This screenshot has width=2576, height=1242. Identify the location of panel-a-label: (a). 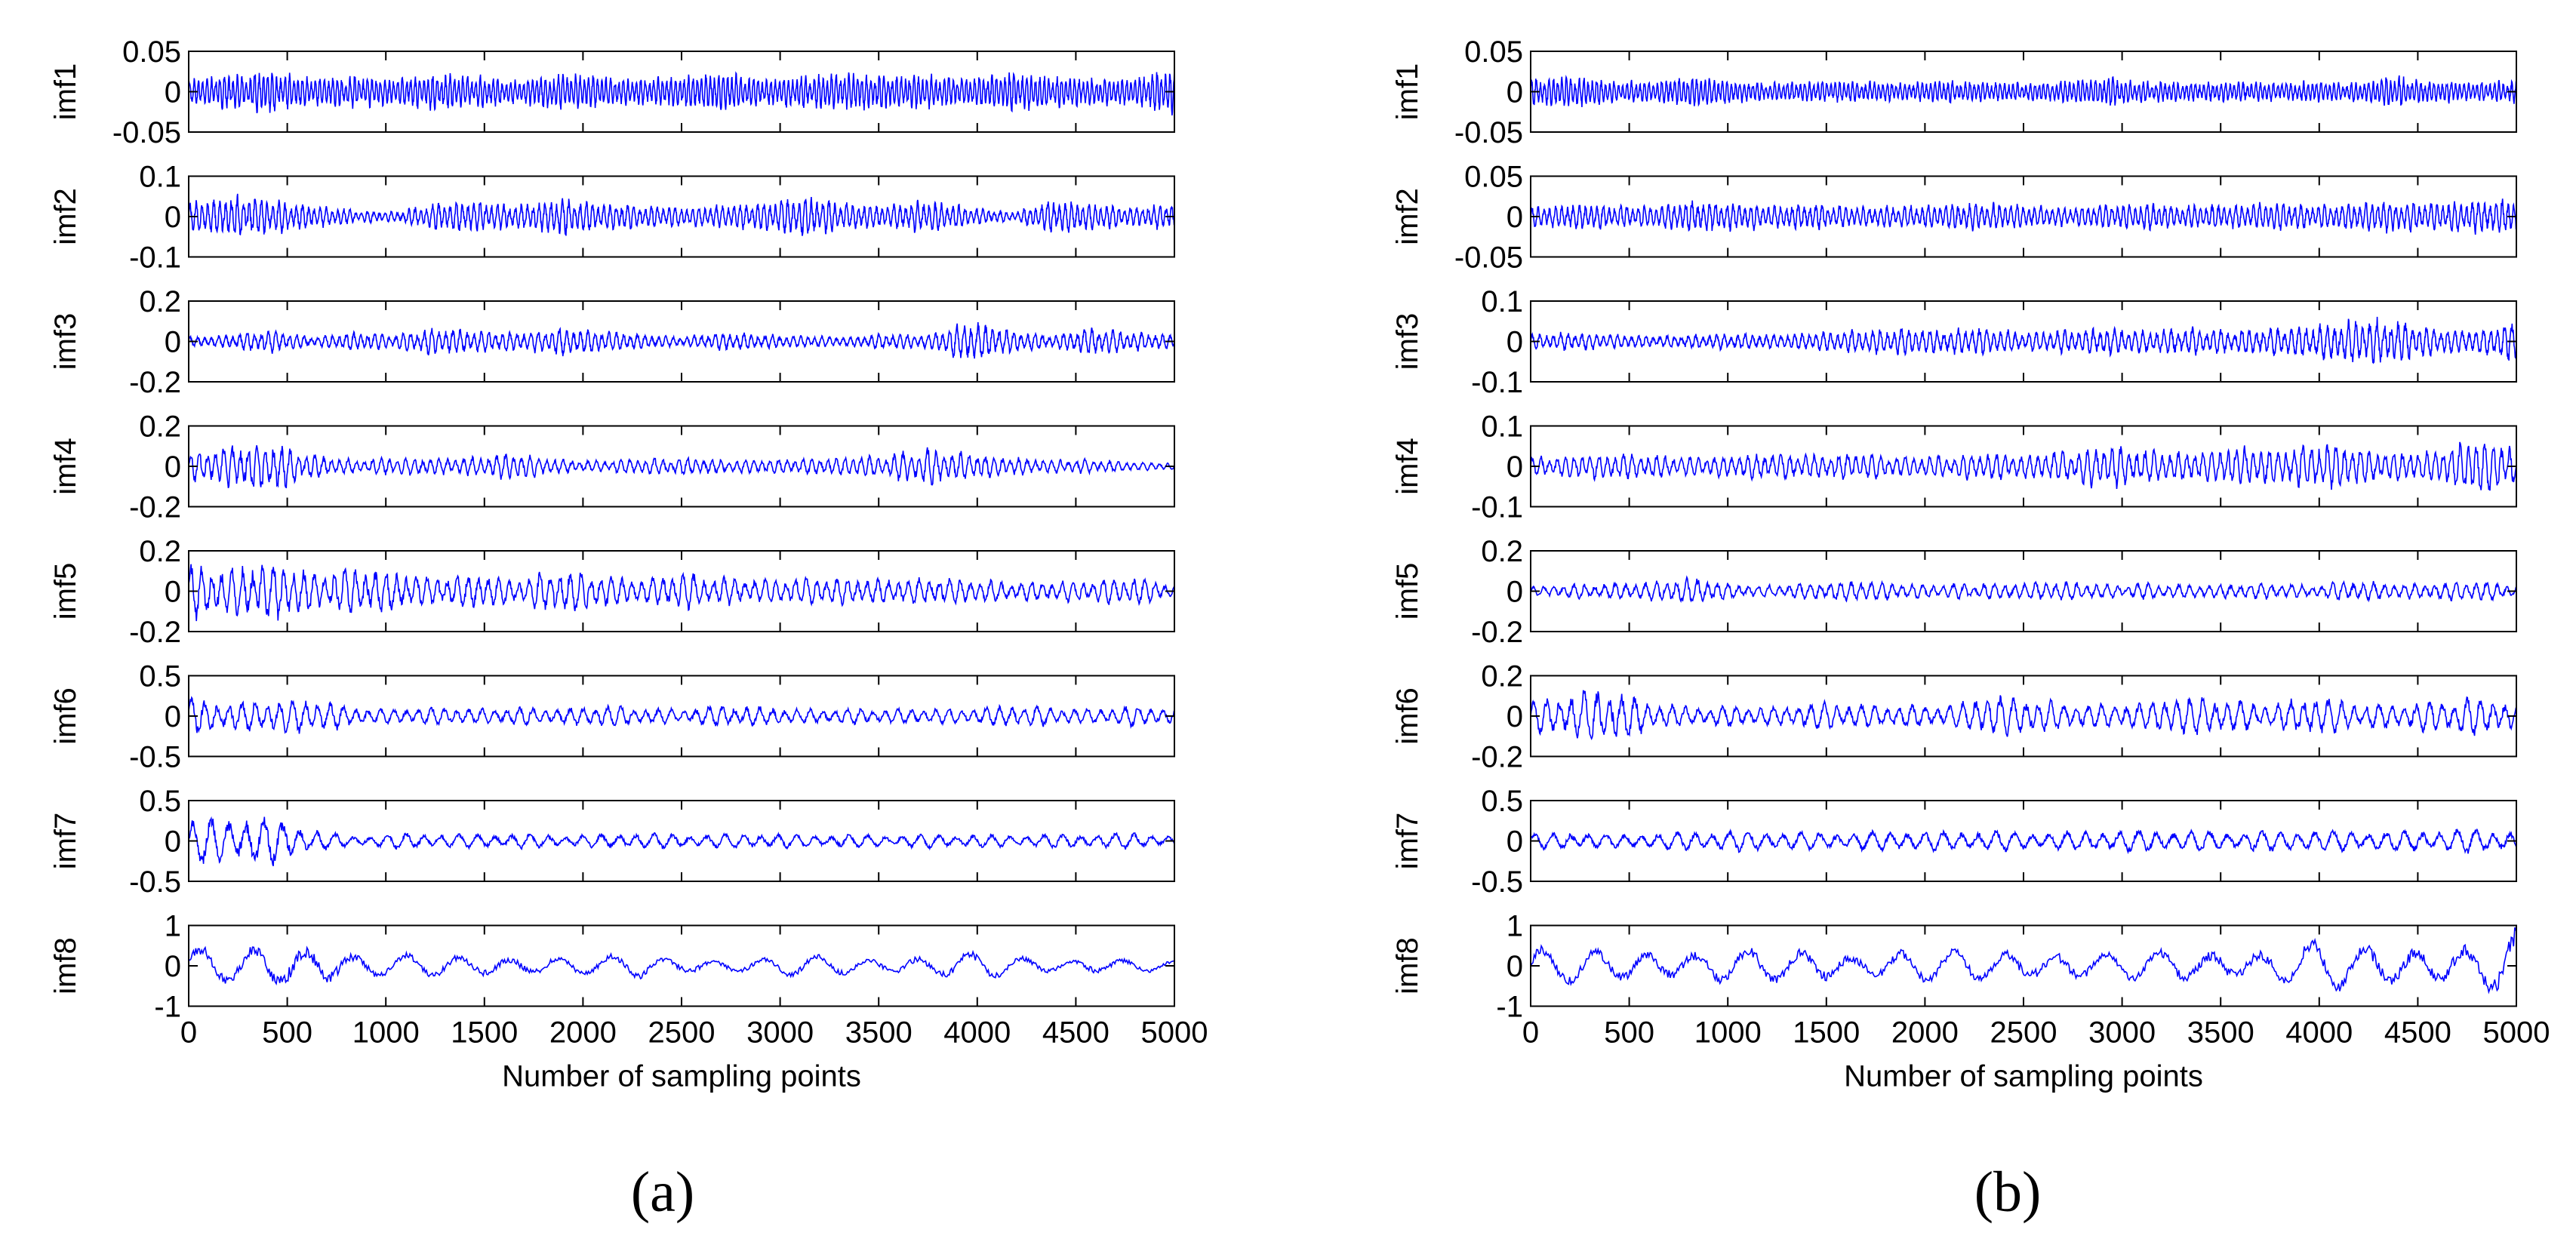
(662, 1192).